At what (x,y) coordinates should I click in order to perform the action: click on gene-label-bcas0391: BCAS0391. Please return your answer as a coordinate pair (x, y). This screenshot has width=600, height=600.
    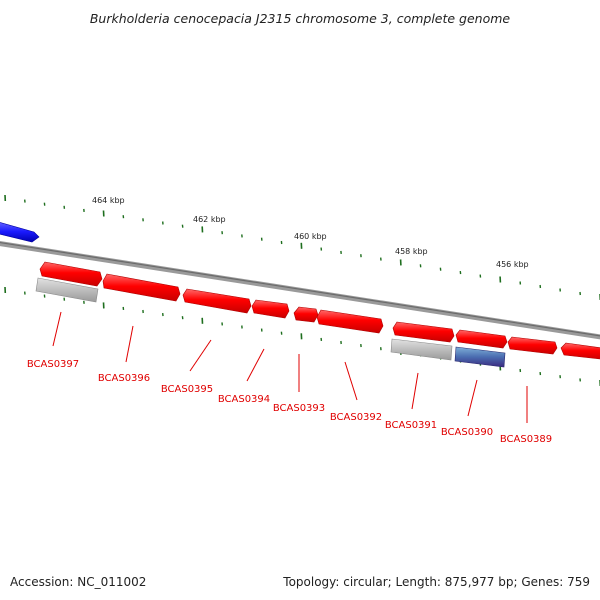
    Looking at the image, I should click on (411, 425).